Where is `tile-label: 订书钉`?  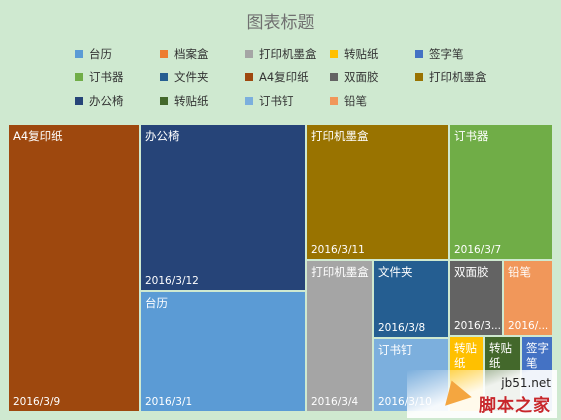
tile-label: 订书钉 is located at coordinates (395, 350).